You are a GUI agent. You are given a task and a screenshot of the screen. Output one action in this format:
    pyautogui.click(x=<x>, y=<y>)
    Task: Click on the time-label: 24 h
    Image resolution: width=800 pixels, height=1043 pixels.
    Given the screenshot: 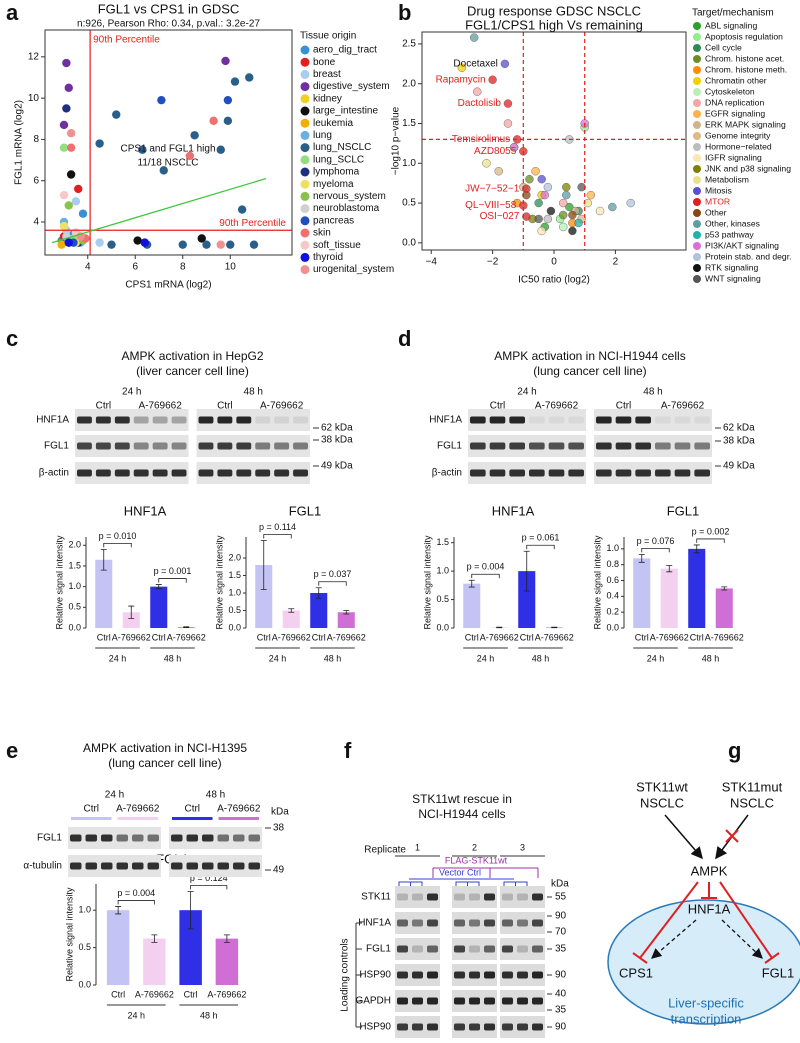 What is the action you would take?
    pyautogui.click(x=526, y=392)
    